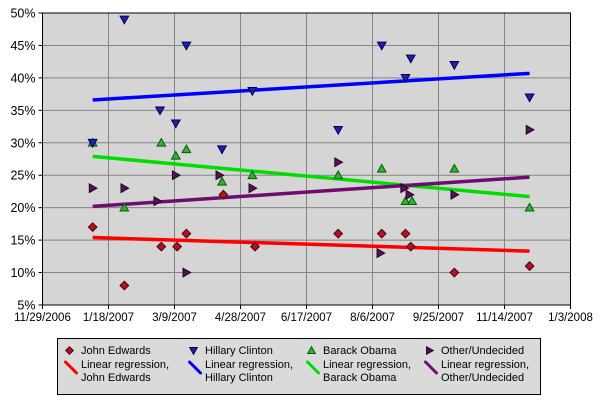 Image resolution: width=600 pixels, height=403 pixels. What do you see at coordinates (311, 86) in the screenshot?
I see `regression-line-hillary-clinton` at bounding box center [311, 86].